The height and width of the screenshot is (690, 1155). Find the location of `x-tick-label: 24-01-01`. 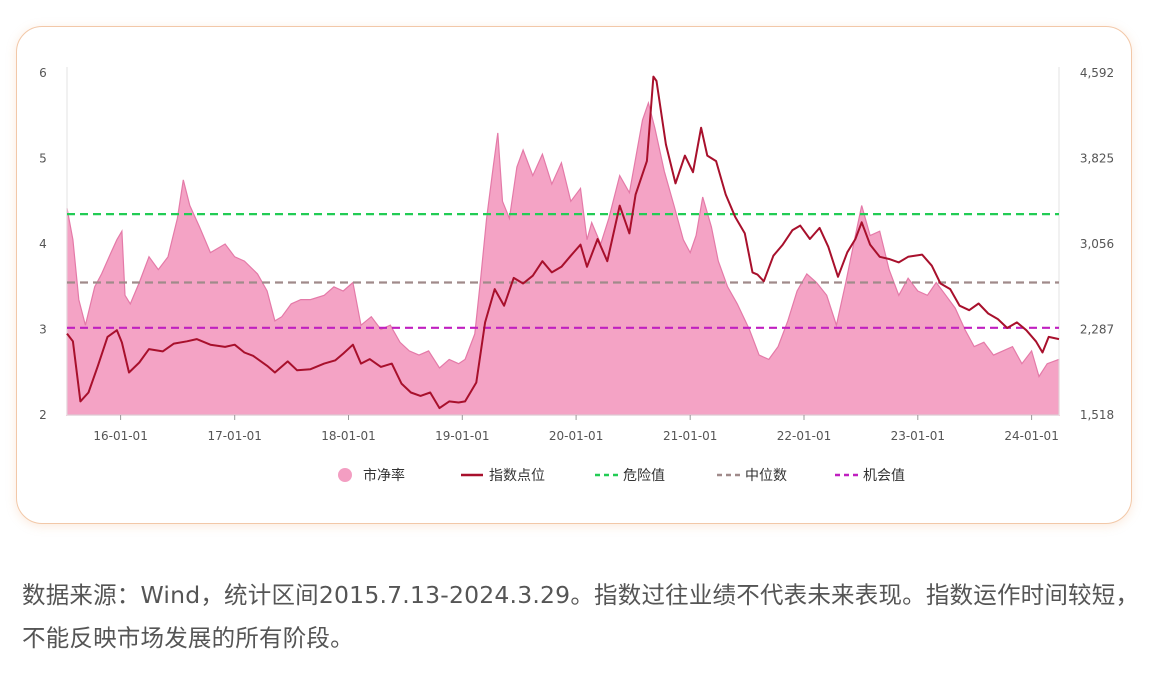

x-tick-label: 24-01-01 is located at coordinates (1031, 436).